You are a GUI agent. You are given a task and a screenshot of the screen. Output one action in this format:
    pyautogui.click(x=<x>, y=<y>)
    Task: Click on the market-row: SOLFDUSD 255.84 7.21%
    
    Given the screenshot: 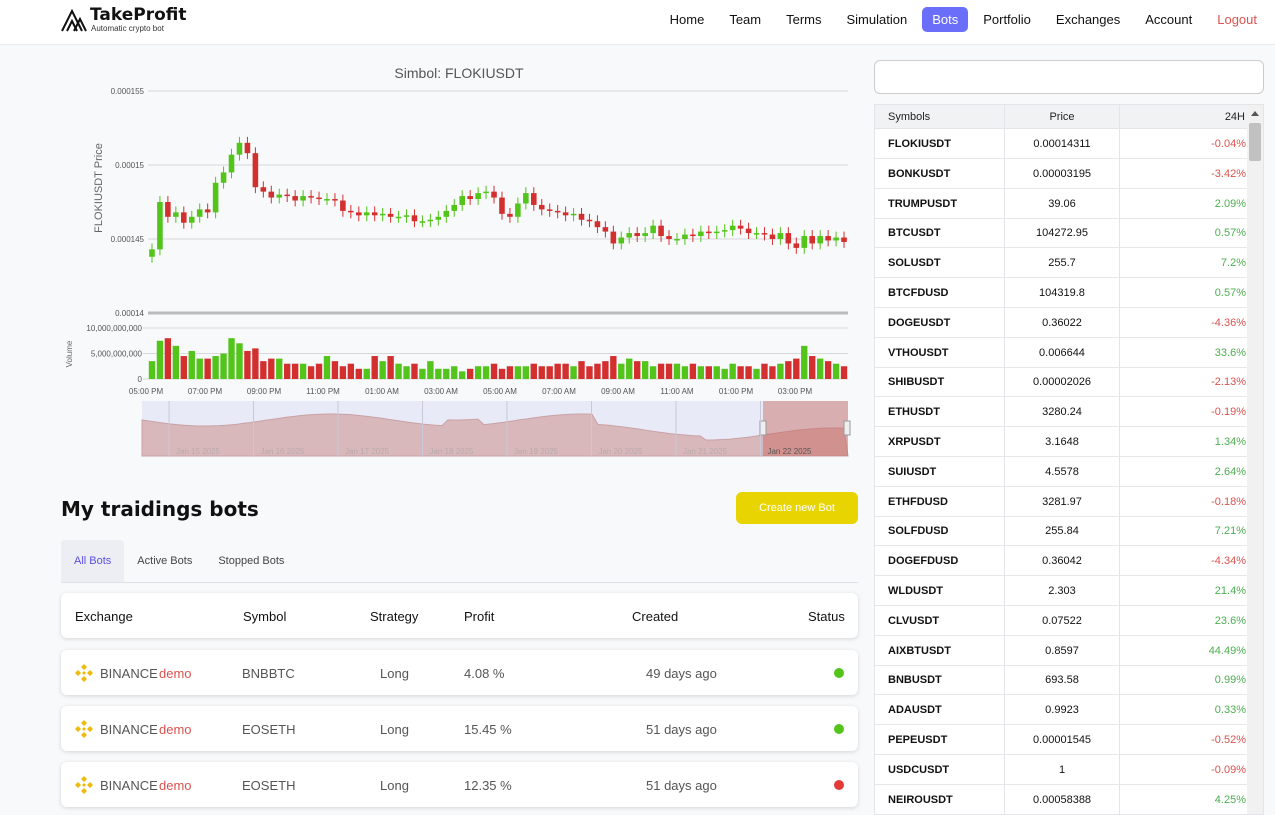 What is the action you would take?
    pyautogui.click(x=1061, y=531)
    